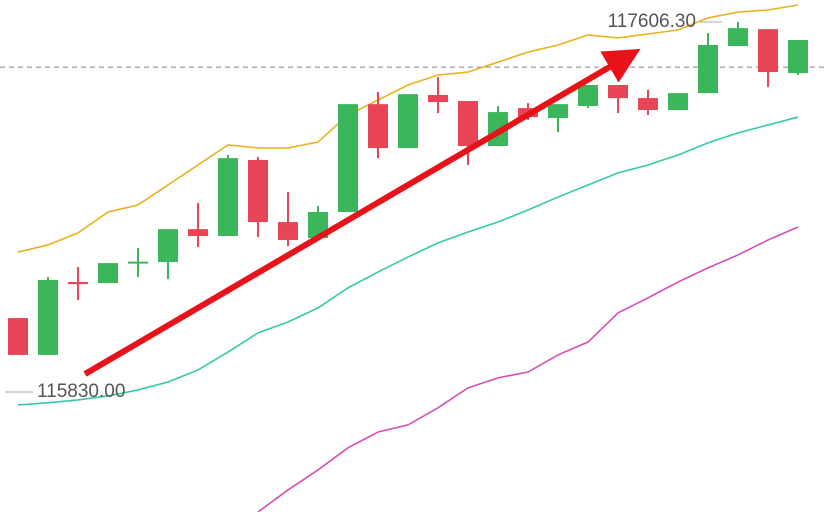 The height and width of the screenshot is (512, 828). Describe the element at coordinates (652, 21) in the screenshot. I see `annotation-label: 117606.30` at that location.